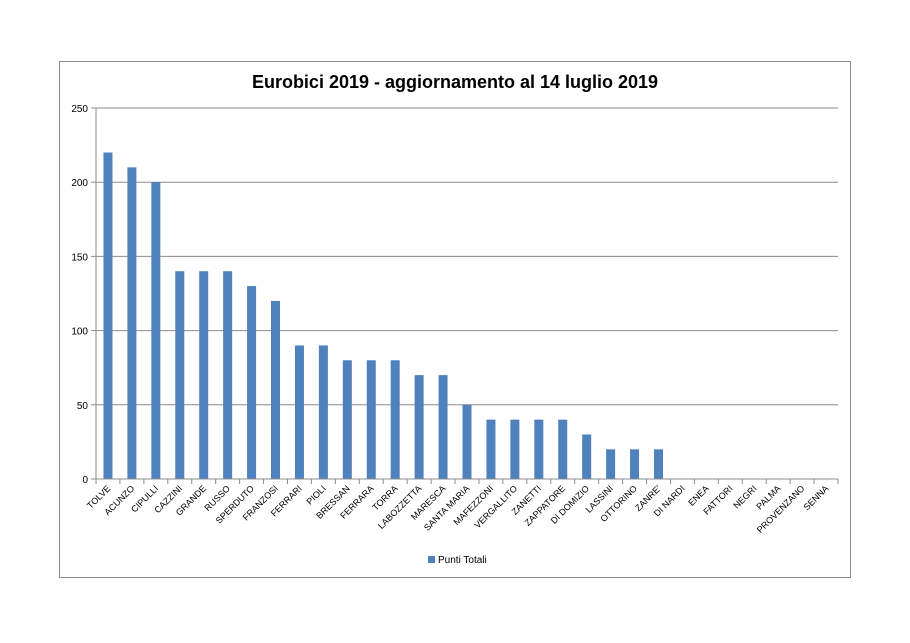 The image size is (910, 643). Describe the element at coordinates (83, 406) in the screenshot. I see `y-tick-label: 50` at that location.